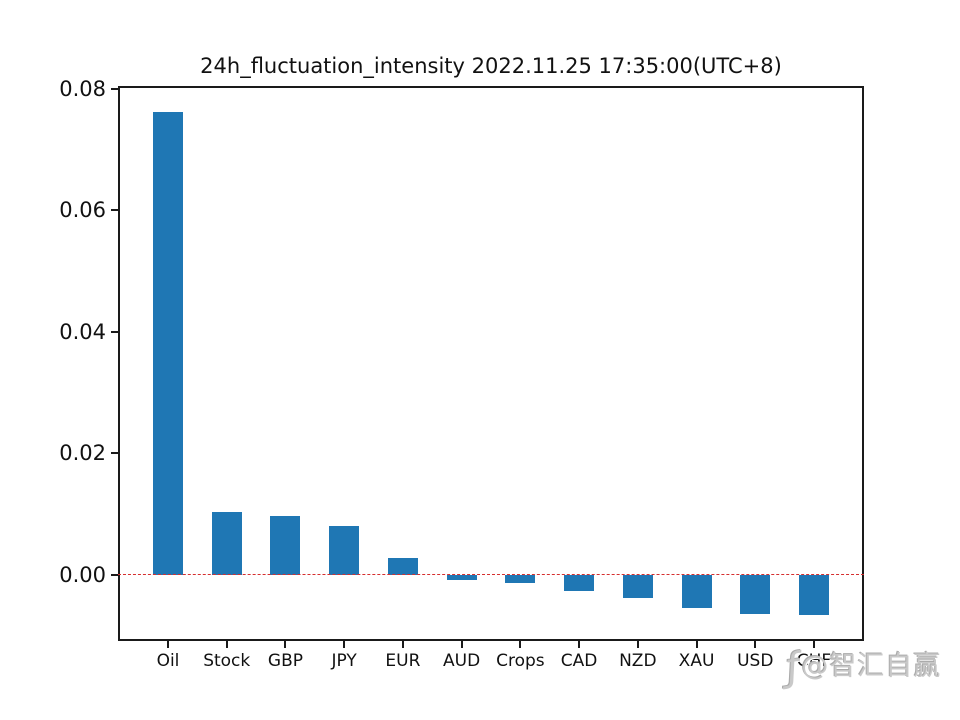  What do you see at coordinates (461, 577) in the screenshot?
I see `bar-aud` at bounding box center [461, 577].